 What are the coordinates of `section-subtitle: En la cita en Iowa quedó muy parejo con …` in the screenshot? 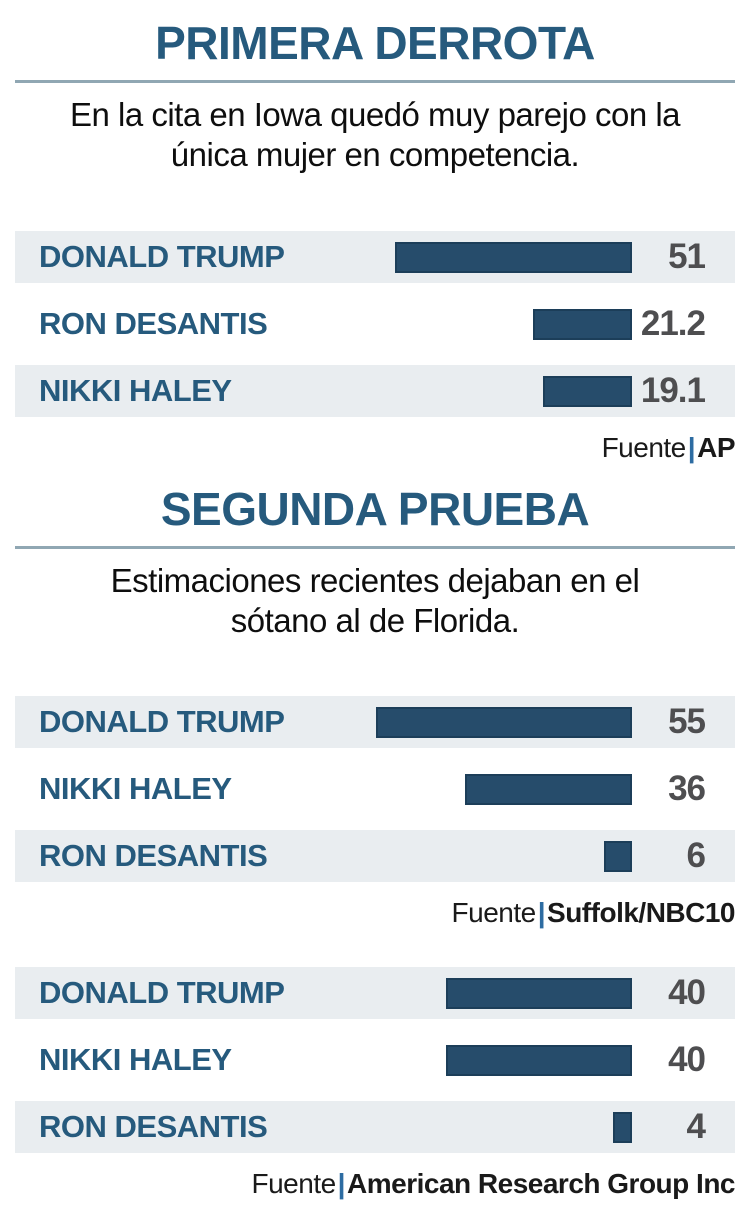 It's located at (375, 135).